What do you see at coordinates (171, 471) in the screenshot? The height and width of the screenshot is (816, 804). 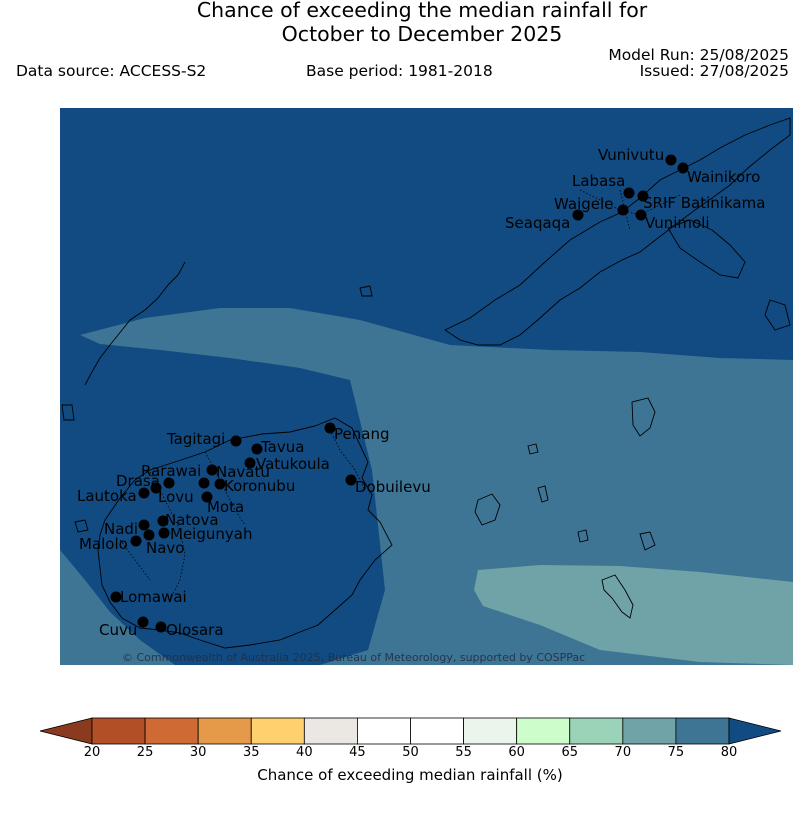 I see `station-label-rarawai: Rarawai` at bounding box center [171, 471].